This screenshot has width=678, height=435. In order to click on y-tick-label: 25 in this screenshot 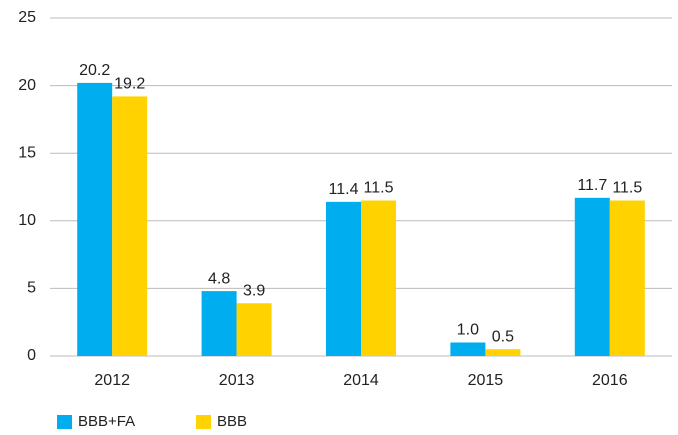, I will do `click(27, 17)`.